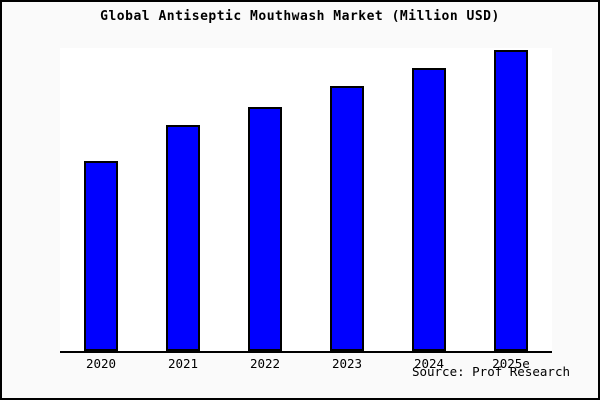 This screenshot has width=600, height=400. Describe the element at coordinates (183, 238) in the screenshot. I see `bar-2021` at that location.